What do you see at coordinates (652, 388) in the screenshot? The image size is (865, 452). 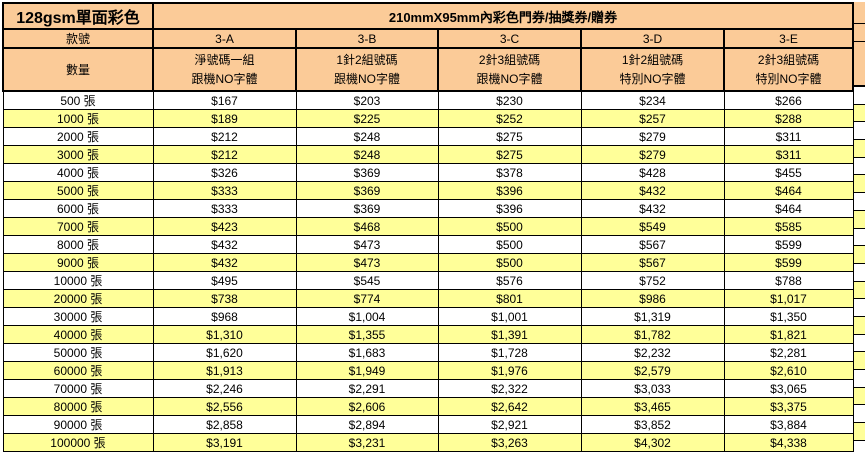 I see `price-cell: $3,033` at bounding box center [652, 388].